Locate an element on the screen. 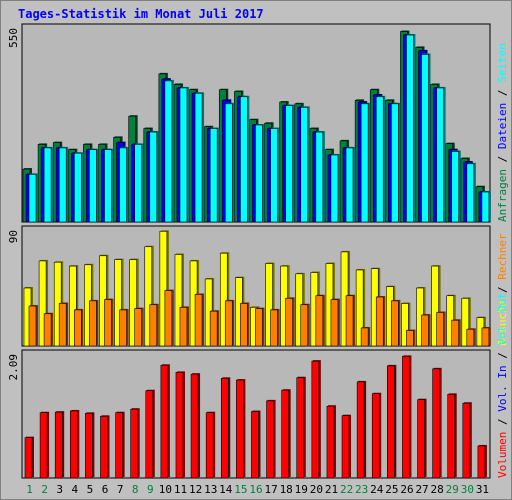 The image size is (512, 500). legend-requests: Anfragen / Dateien / Seiten is located at coordinates (502, 132).